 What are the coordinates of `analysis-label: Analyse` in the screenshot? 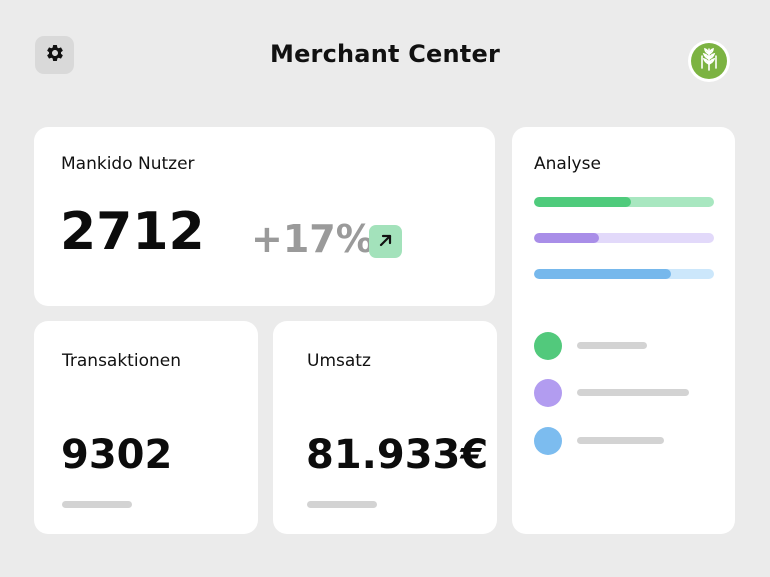 It's located at (567, 164).